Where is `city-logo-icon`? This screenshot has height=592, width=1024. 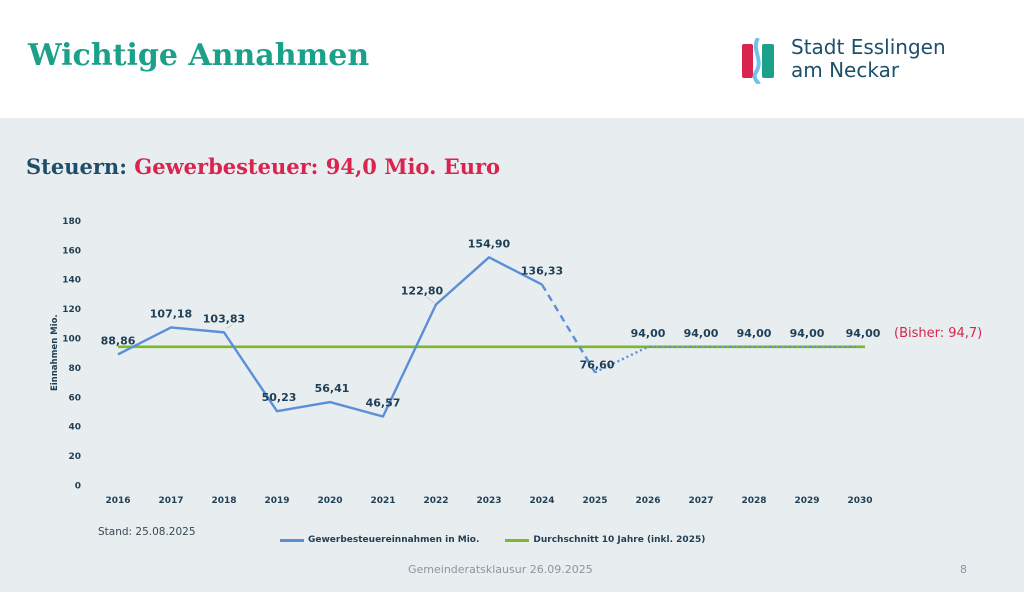 city-logo-icon is located at coordinates (758, 61).